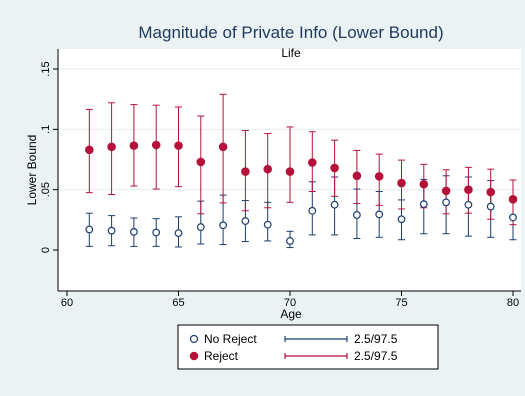  Describe the element at coordinates (513, 303) in the screenshot. I see `x-tick-label: 80` at that location.